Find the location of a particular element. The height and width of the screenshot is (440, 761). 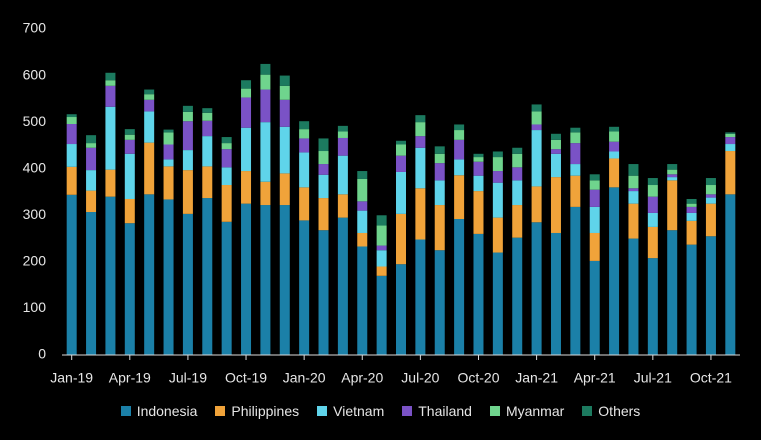

legend-item: Others is located at coordinates (611, 411).